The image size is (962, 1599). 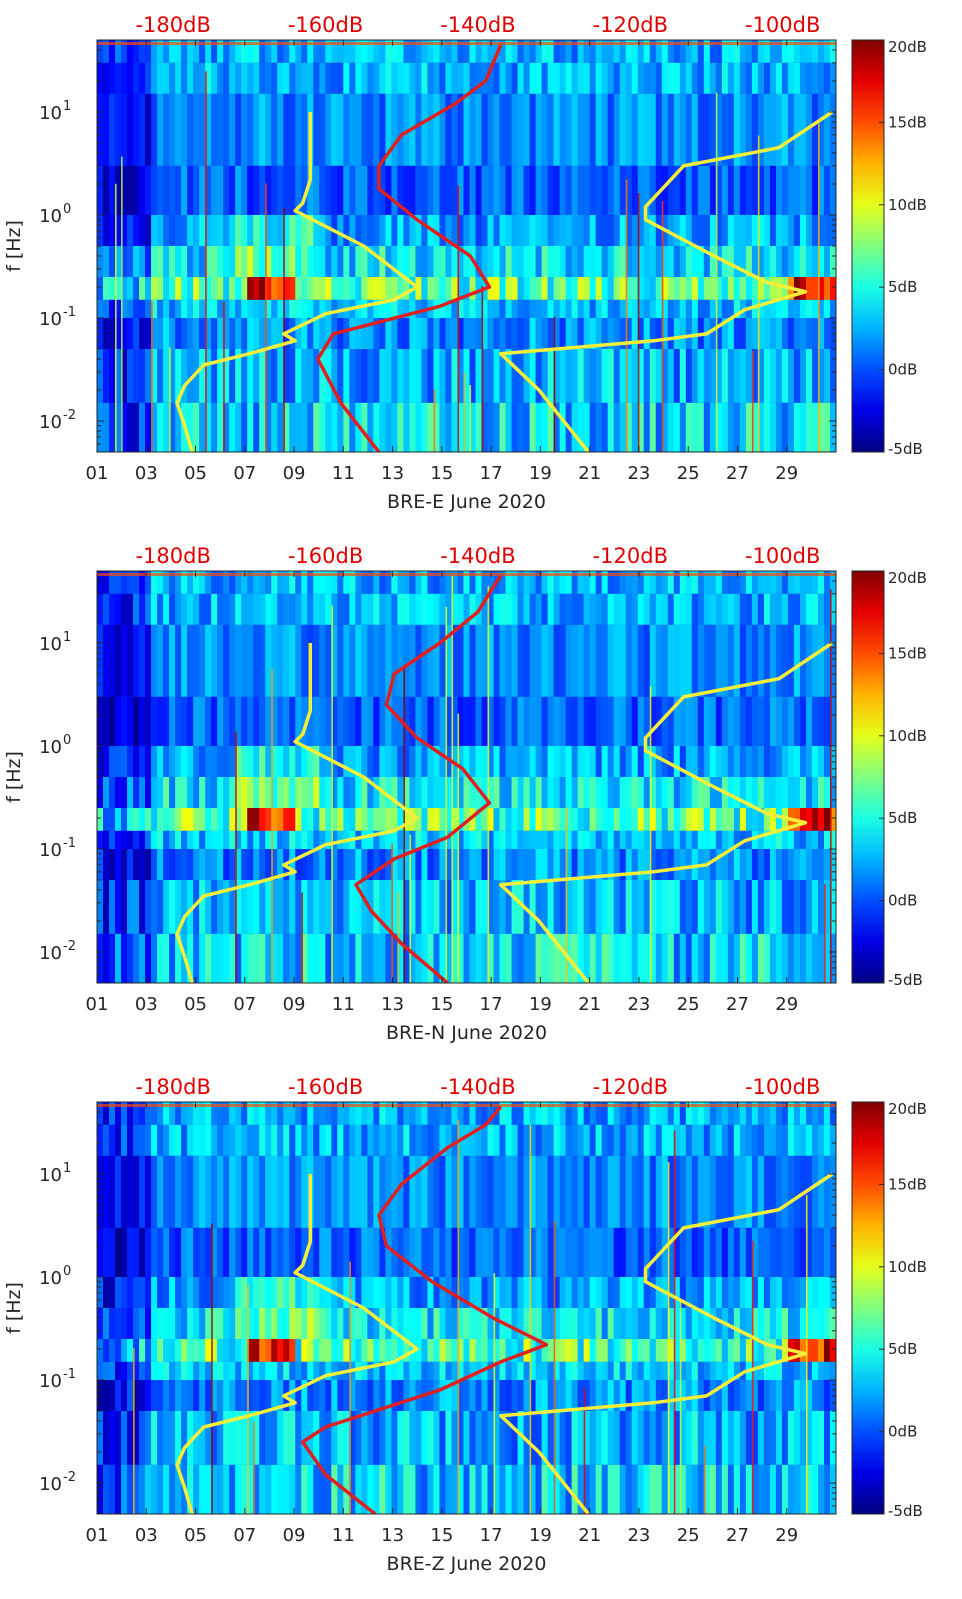 What do you see at coordinates (466, 1033) in the screenshot?
I see `x-axis-label: BRE-N June 2020` at bounding box center [466, 1033].